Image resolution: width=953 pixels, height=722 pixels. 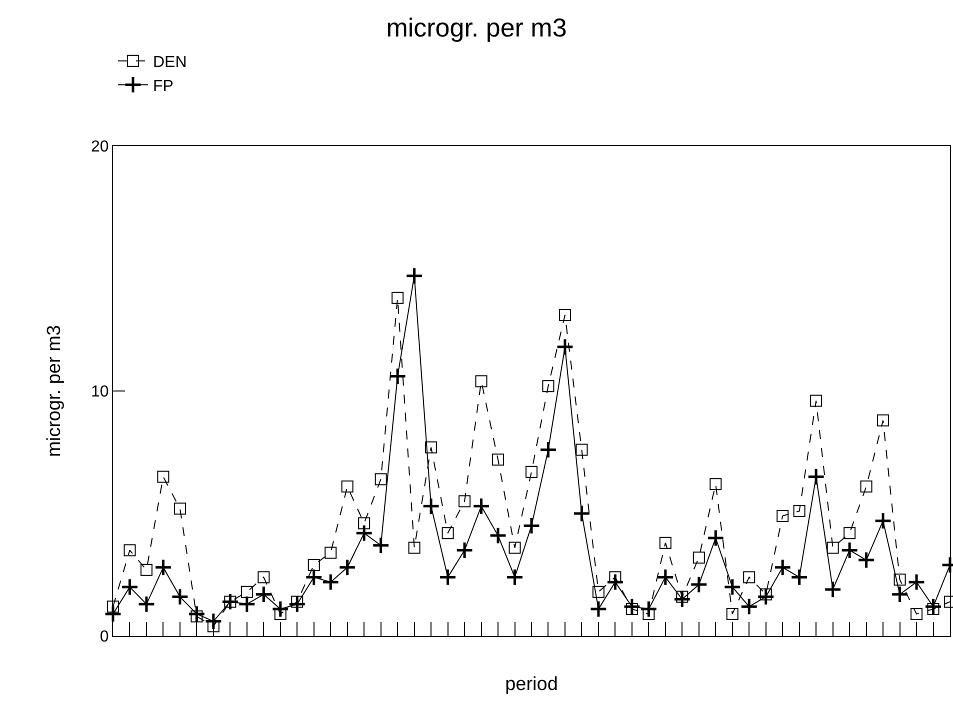 What do you see at coordinates (104, 637) in the screenshot?
I see `y-tick-label: 0` at bounding box center [104, 637].